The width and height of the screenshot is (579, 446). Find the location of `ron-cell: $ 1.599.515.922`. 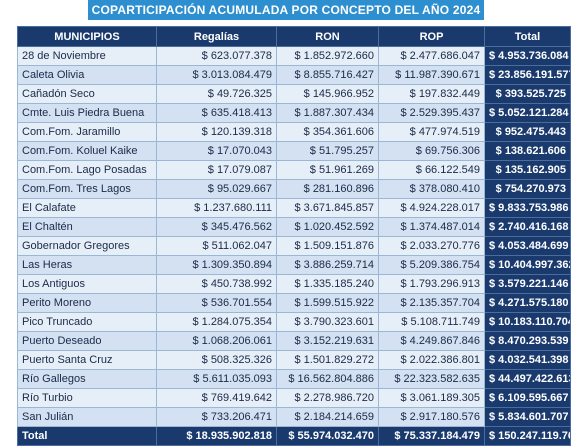

ron-cell: $ 1.599.515.922 is located at coordinates (327, 303).